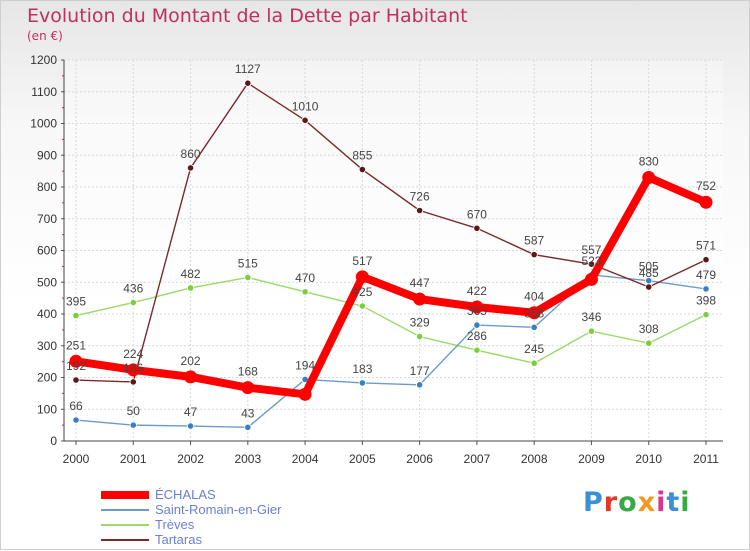 The width and height of the screenshot is (750, 551). What do you see at coordinates (47, 251) in the screenshot?
I see `y-tick-label: 600` at bounding box center [47, 251].